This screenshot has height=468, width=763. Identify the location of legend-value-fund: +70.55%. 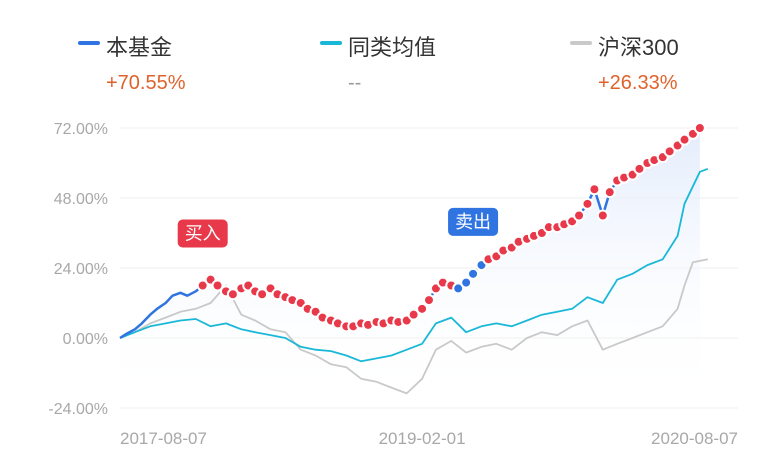
(146, 83).